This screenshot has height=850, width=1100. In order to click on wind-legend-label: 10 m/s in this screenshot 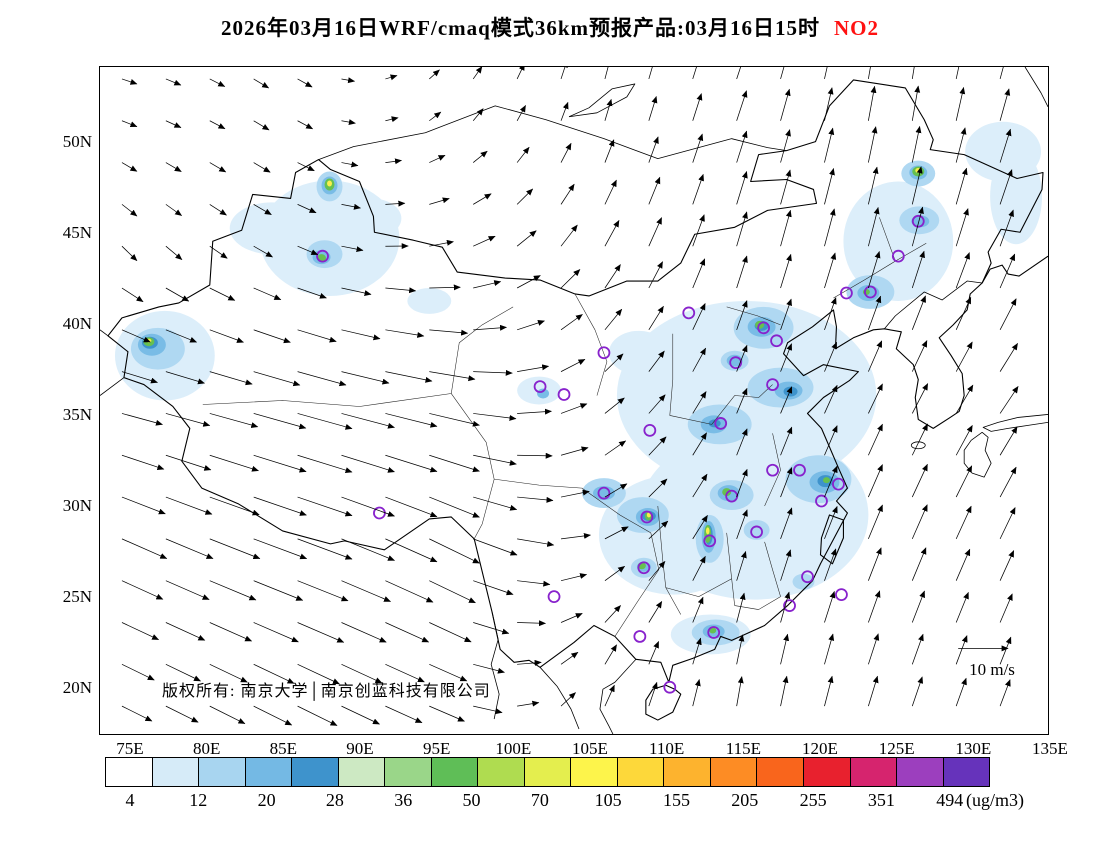, I will do `click(992, 669)`.